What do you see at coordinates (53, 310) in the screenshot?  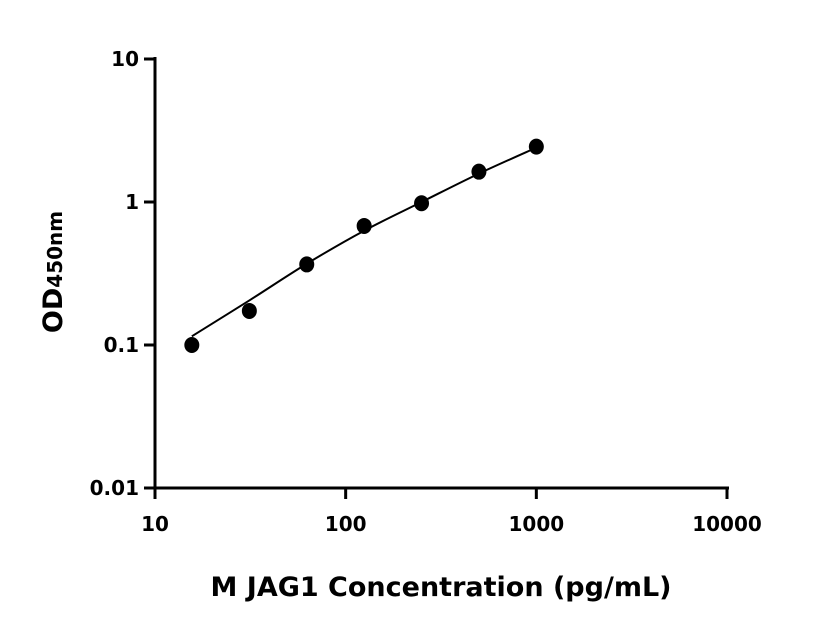 I see `y-axis-label-main: OD` at bounding box center [53, 310].